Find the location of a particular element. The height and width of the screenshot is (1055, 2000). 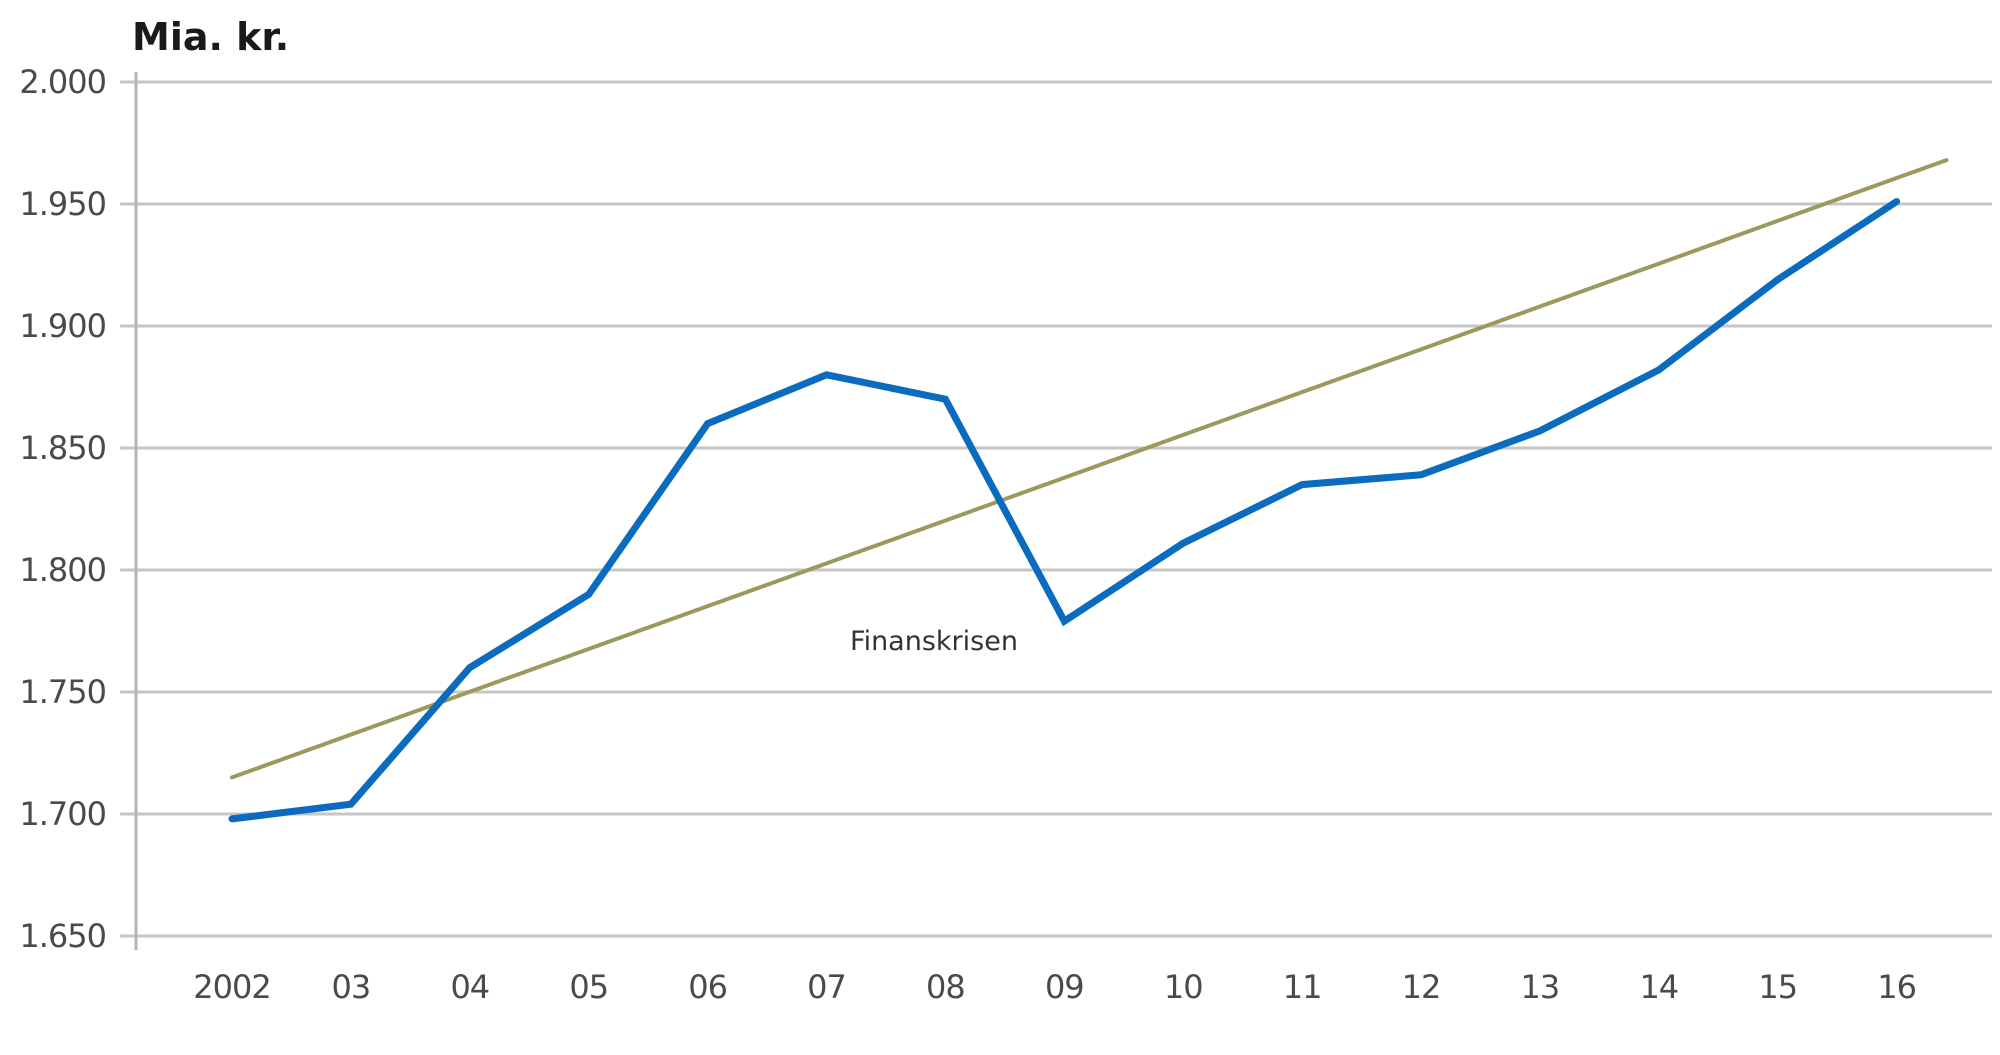

x-tick-label: 06 is located at coordinates (707, 987).